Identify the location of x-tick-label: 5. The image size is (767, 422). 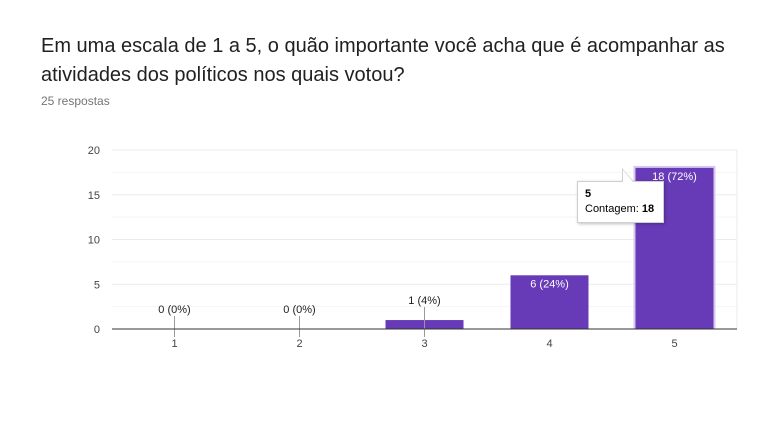
(674, 344).